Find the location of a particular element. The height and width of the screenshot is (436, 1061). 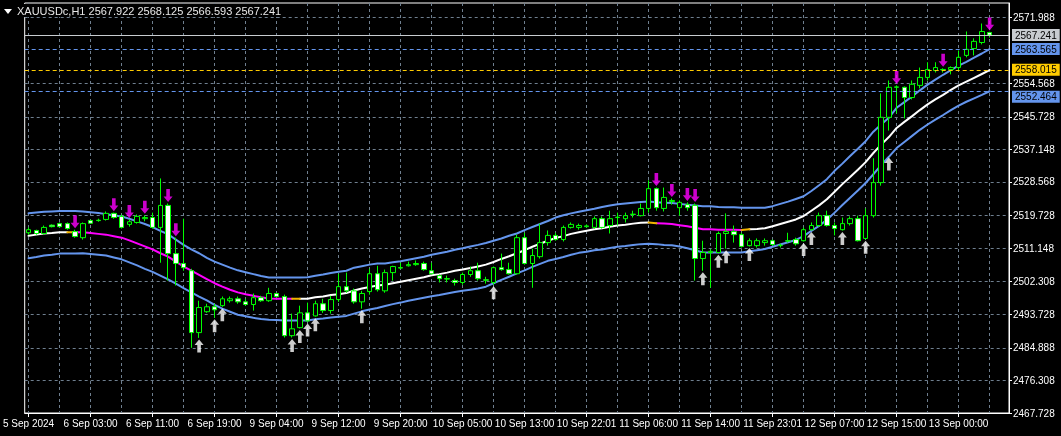

y-tick-label: 2511.148 is located at coordinates (1034, 248).